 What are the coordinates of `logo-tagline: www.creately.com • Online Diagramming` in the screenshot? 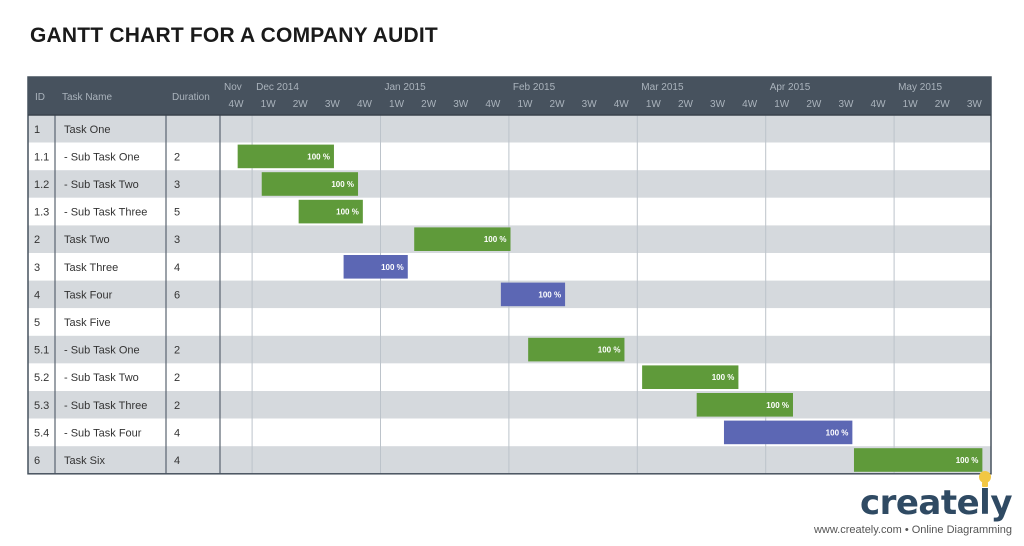 It's located at (912, 530).